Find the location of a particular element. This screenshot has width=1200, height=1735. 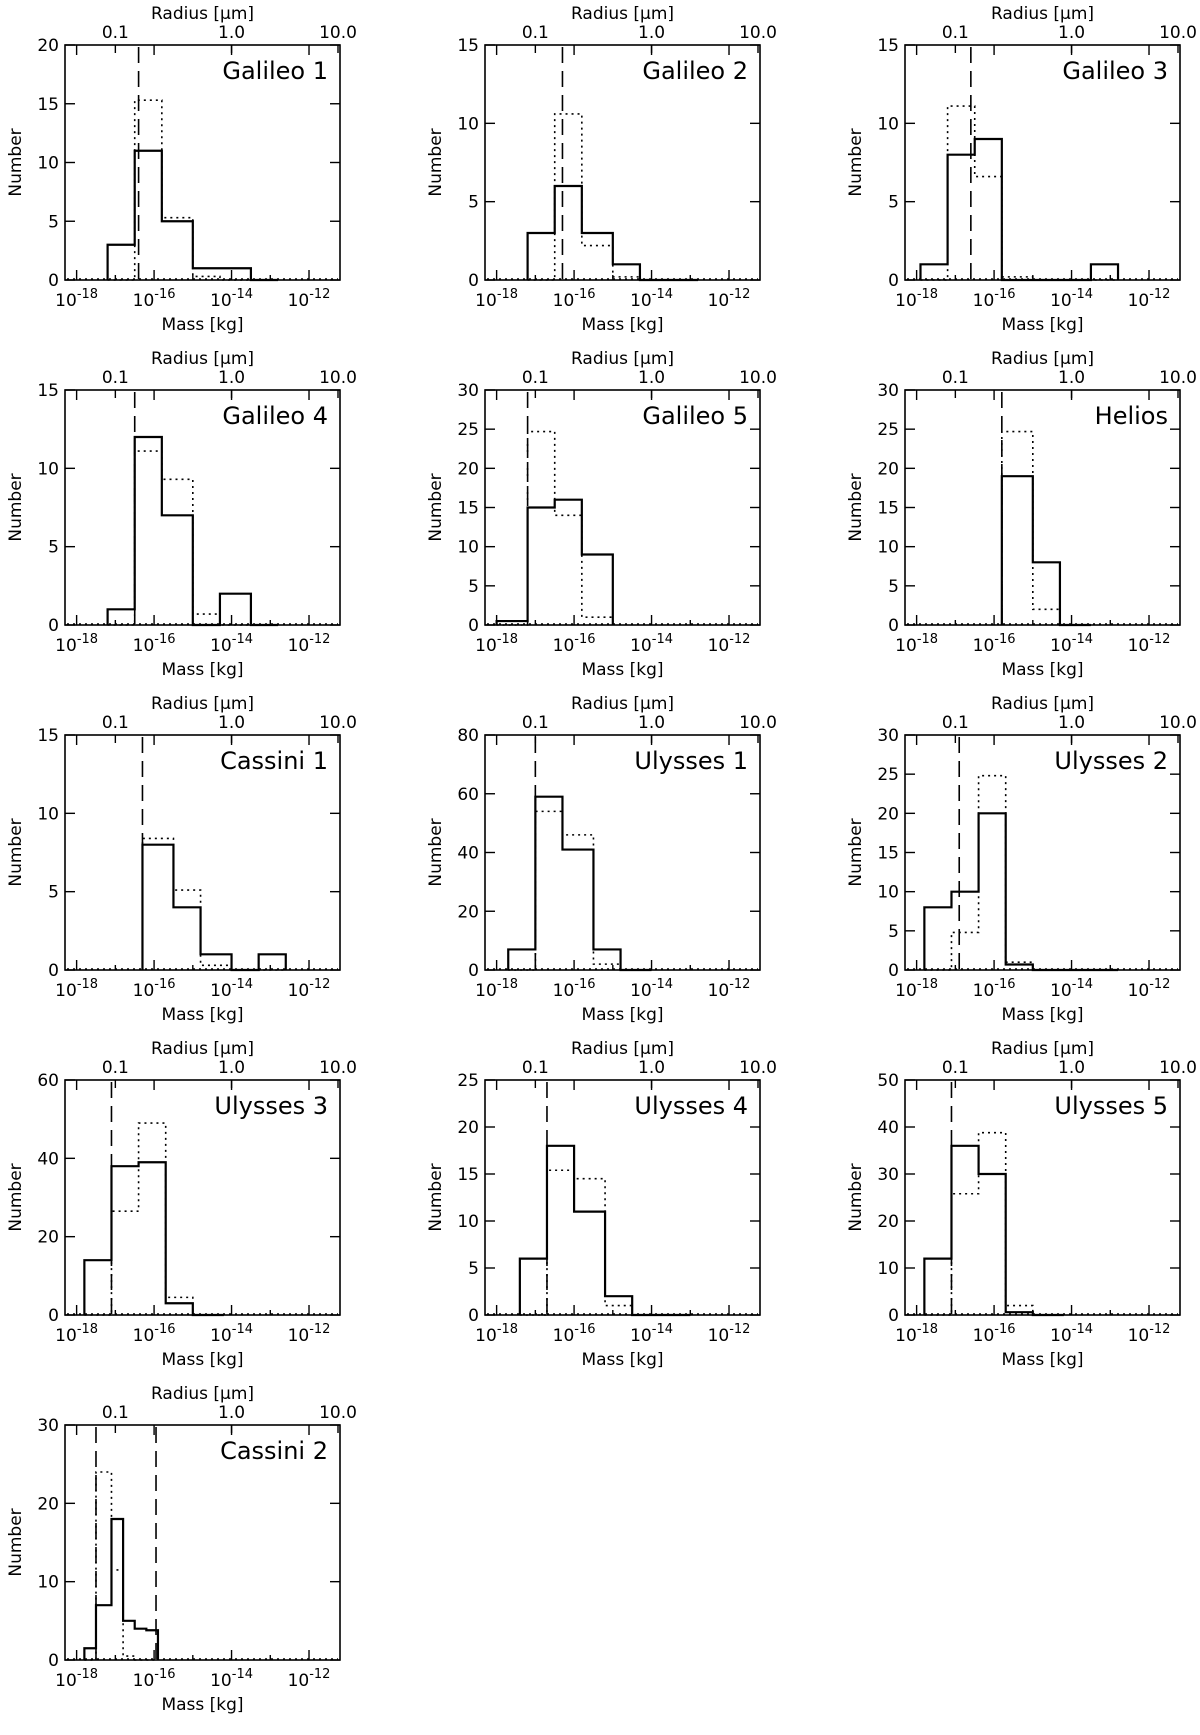

y-tick-label: 80 is located at coordinates (468, 736).